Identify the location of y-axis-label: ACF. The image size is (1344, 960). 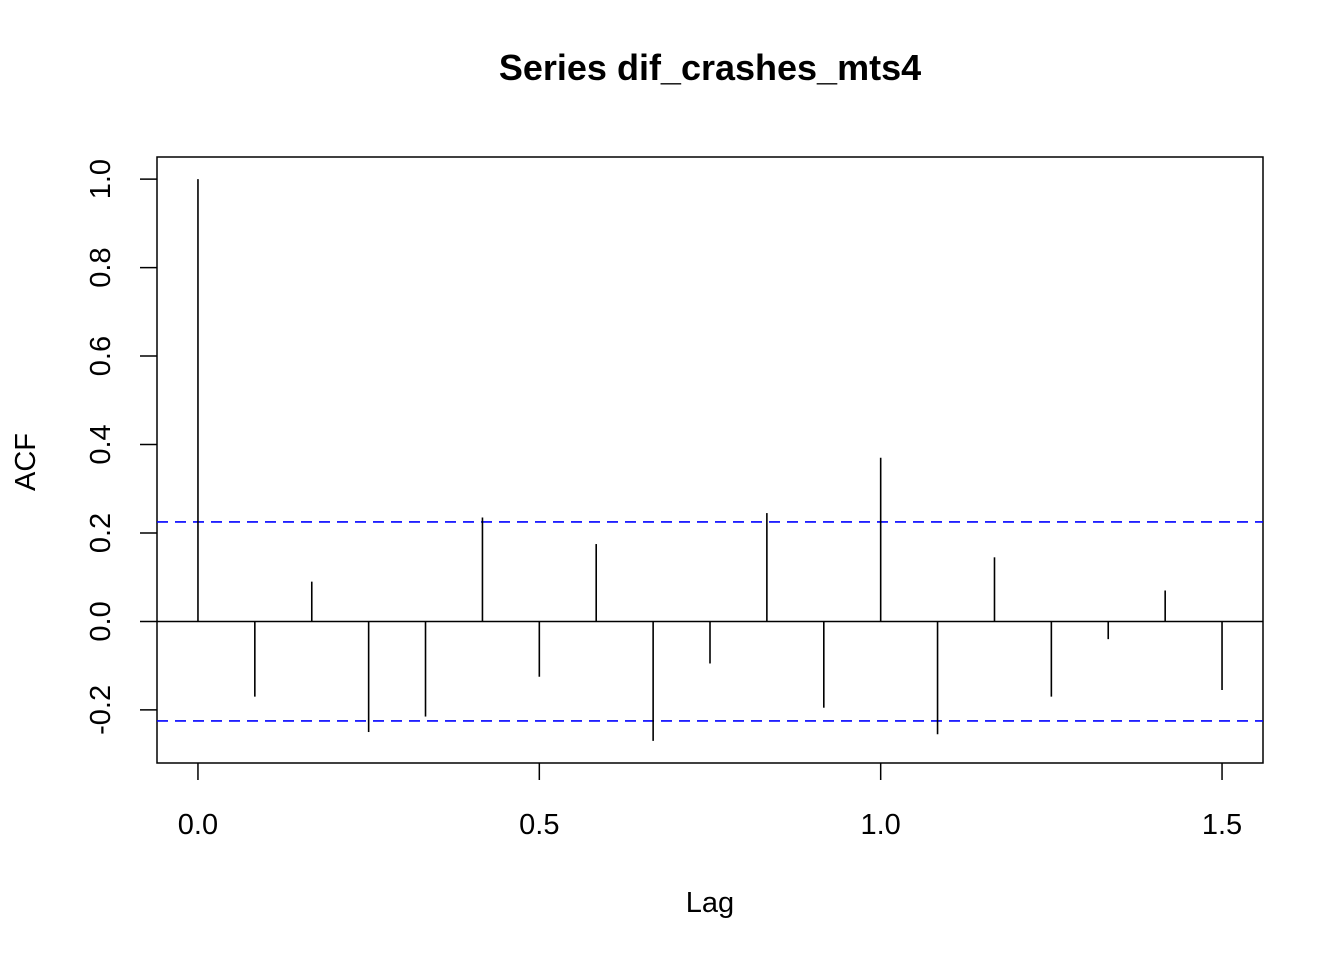
(26, 462).